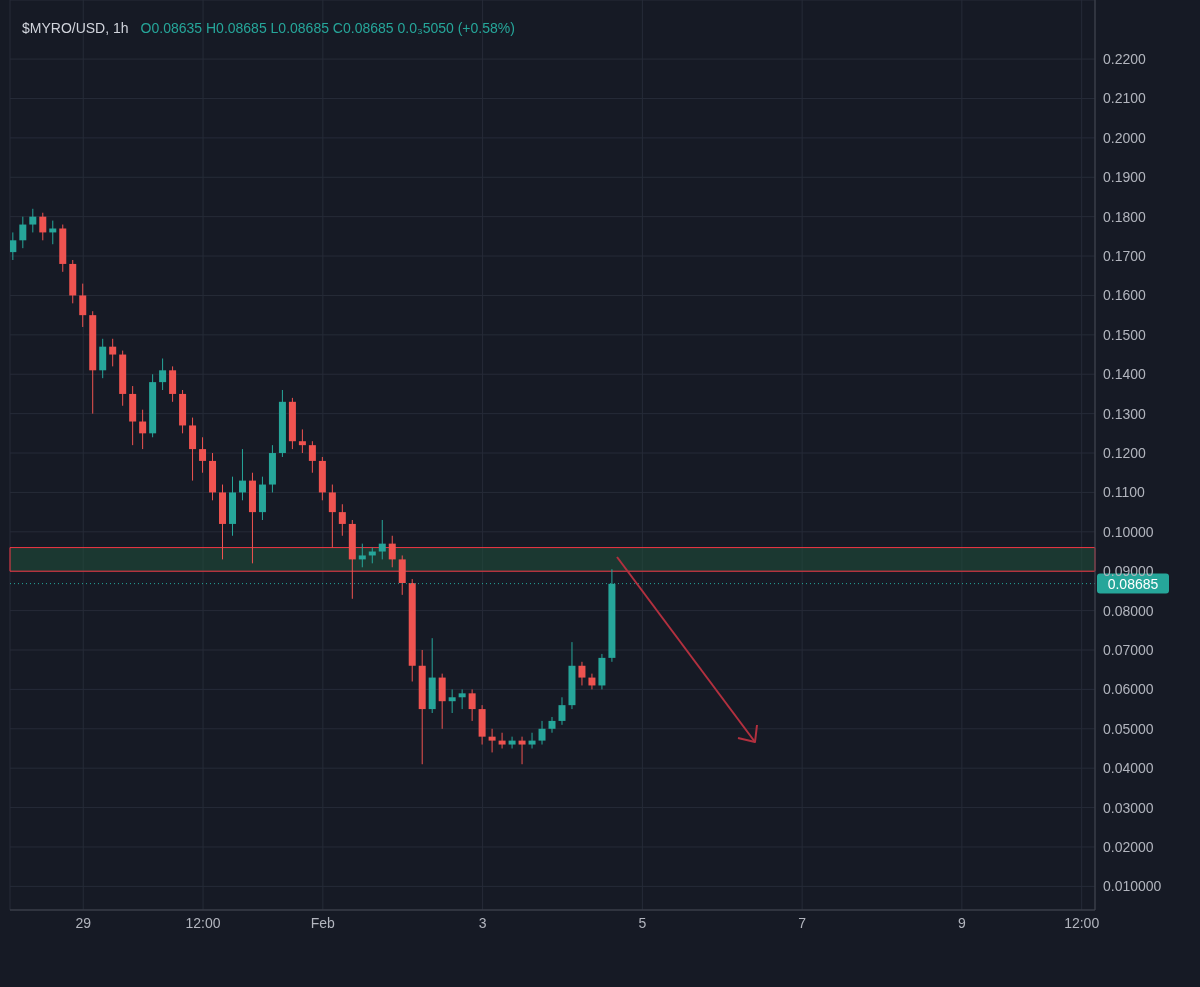 Image resolution: width=1200 pixels, height=987 pixels. Describe the element at coordinates (323, 922) in the screenshot. I see `x-tick-label: Feb` at that location.